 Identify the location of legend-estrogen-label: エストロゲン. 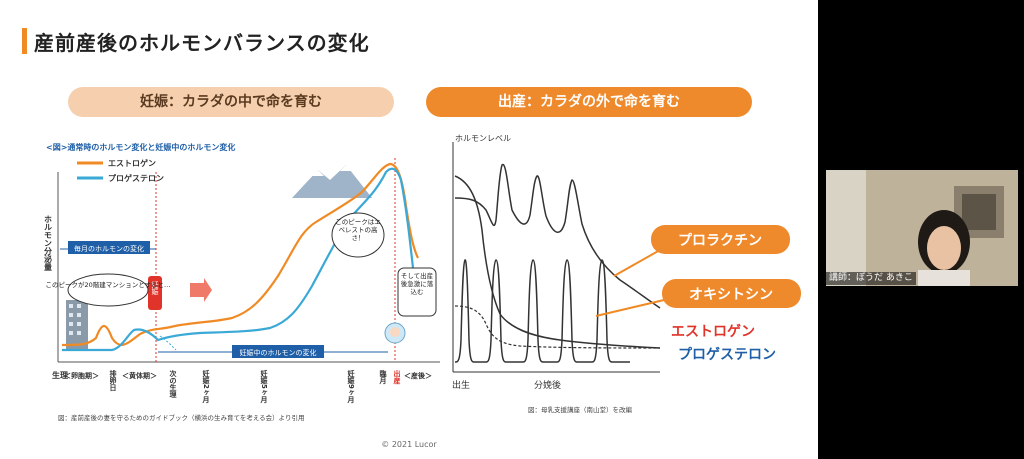
(132, 163).